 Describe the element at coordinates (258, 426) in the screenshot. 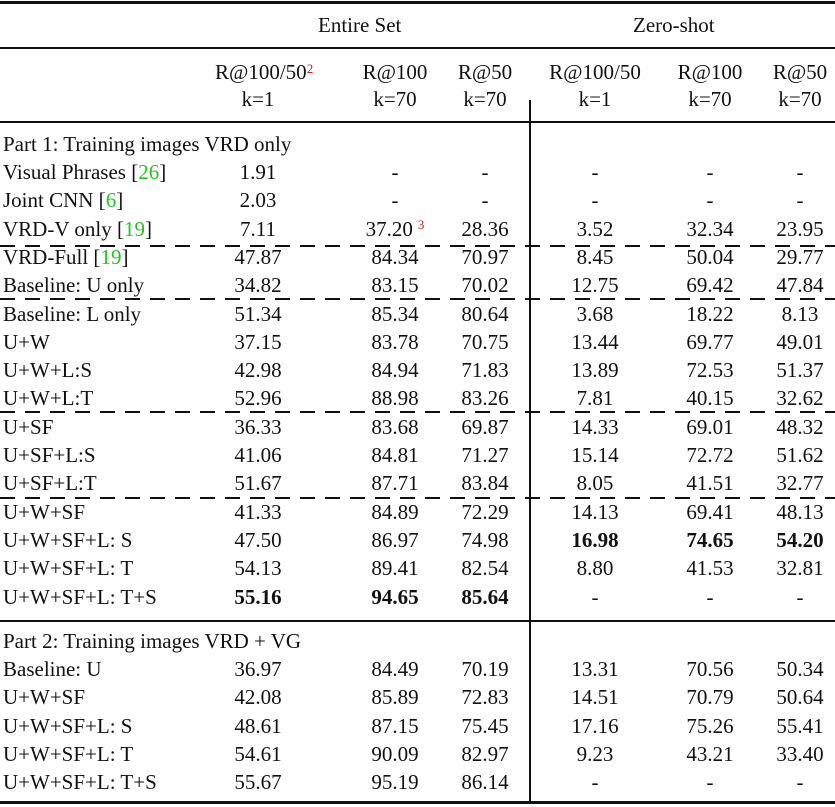

I see `table-cell: 36.33` at that location.